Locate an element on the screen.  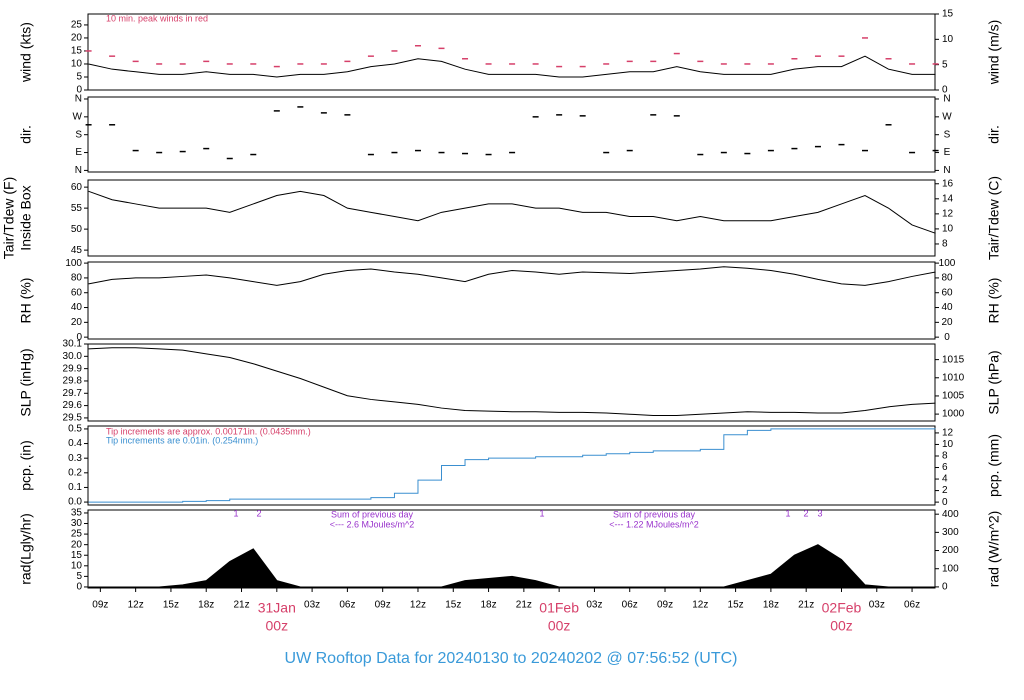
y2-axis-label: RH (%) is located at coordinates (994, 301).